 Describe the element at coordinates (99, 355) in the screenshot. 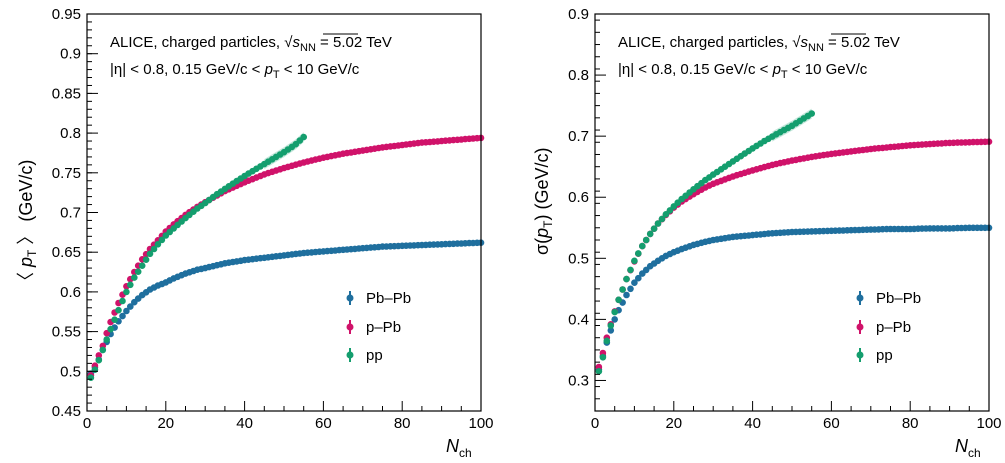

I see `data-point-ppb` at that location.